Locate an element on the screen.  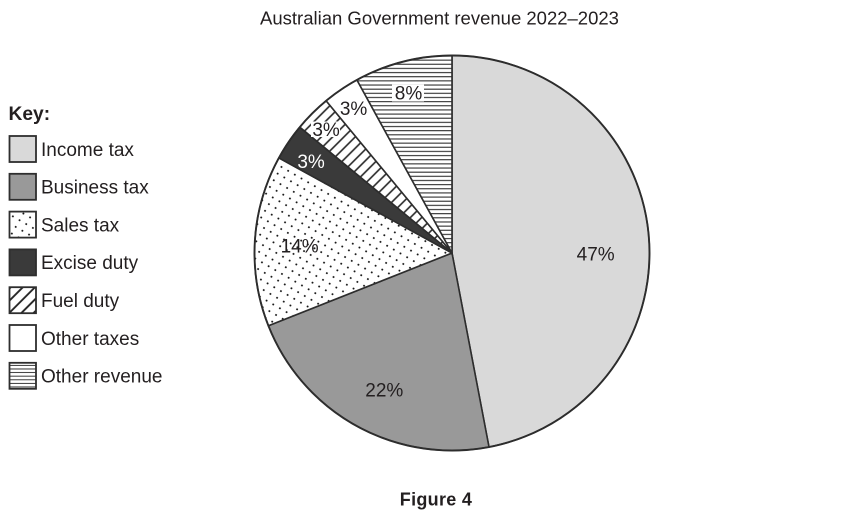
svg-text: Fuel duty is located at coordinates (80, 301).